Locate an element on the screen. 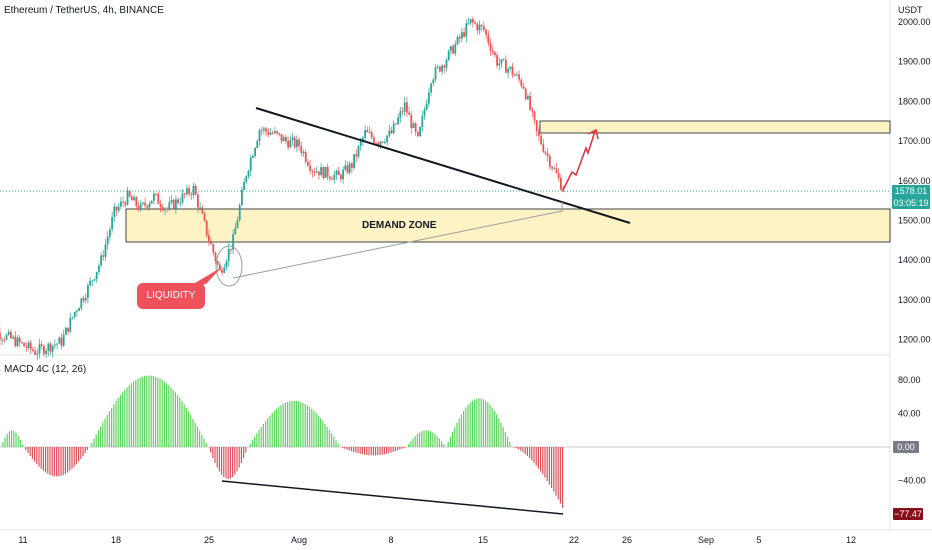  descending-trendline is located at coordinates (443, 165).